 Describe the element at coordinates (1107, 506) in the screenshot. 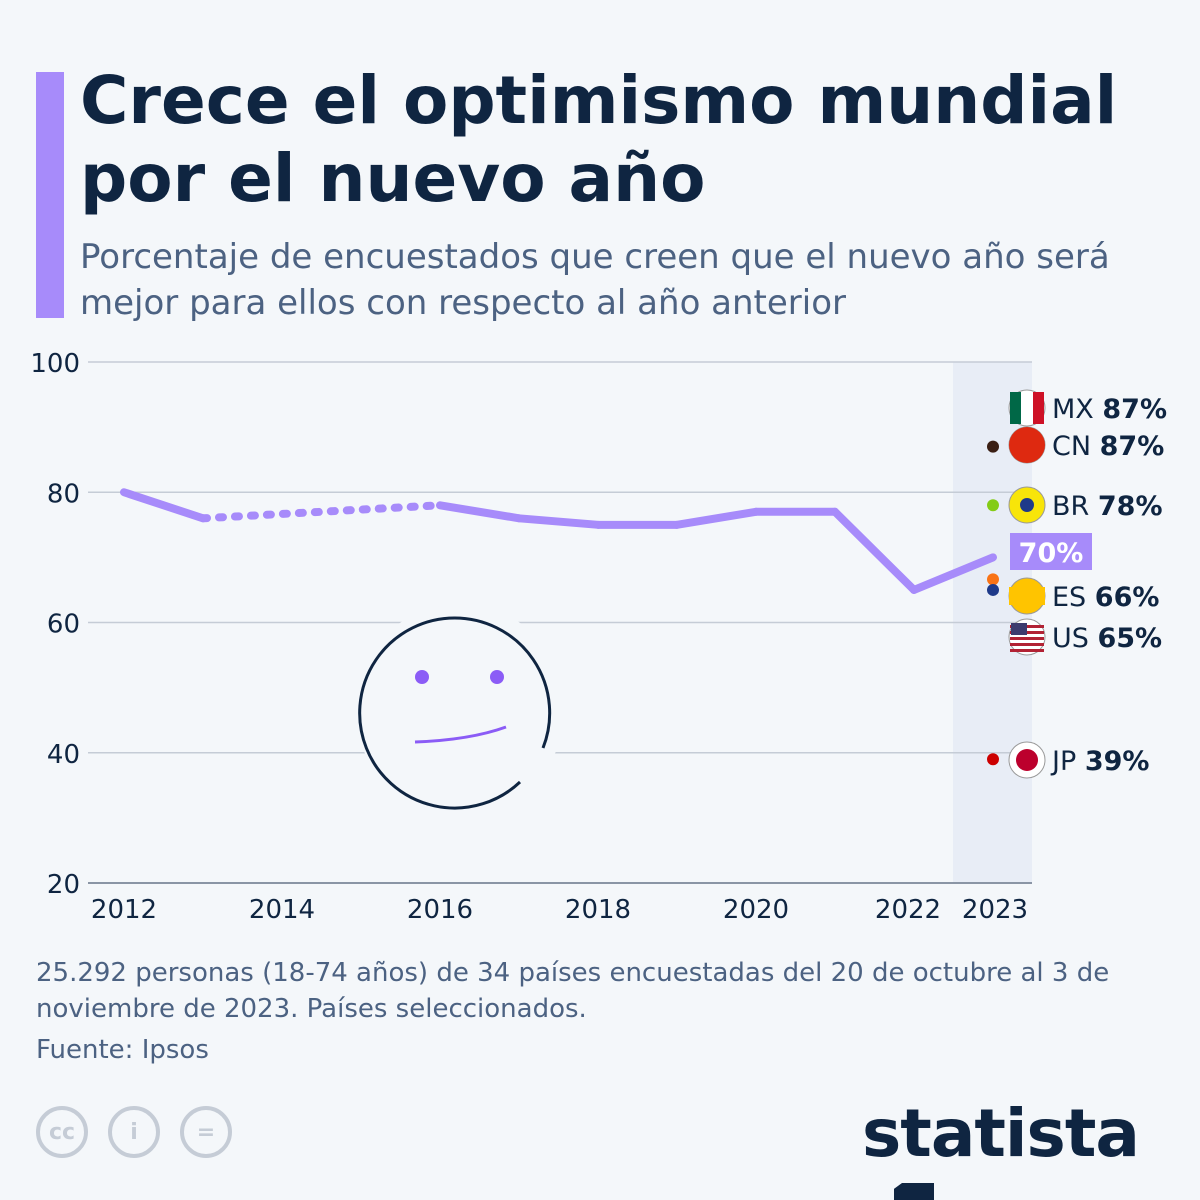

I see `country-label: BR 78%` at that location.